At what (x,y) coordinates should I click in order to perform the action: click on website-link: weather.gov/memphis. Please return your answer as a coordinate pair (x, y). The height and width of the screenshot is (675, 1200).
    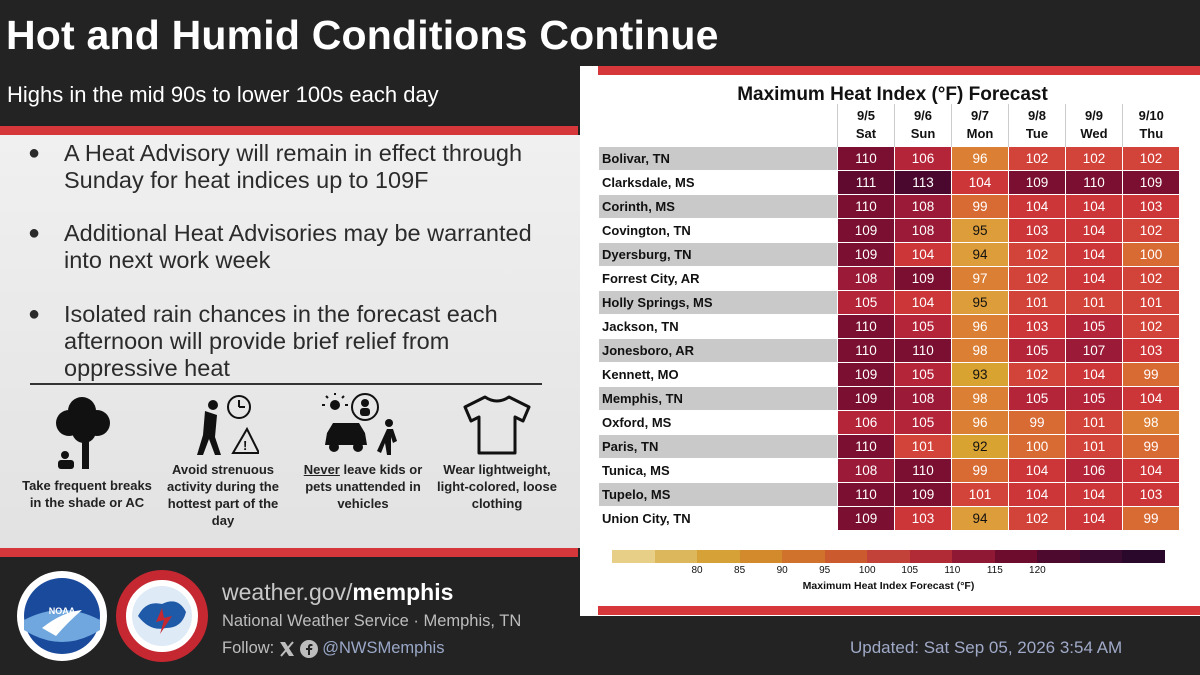
    Looking at the image, I should click on (337, 592).